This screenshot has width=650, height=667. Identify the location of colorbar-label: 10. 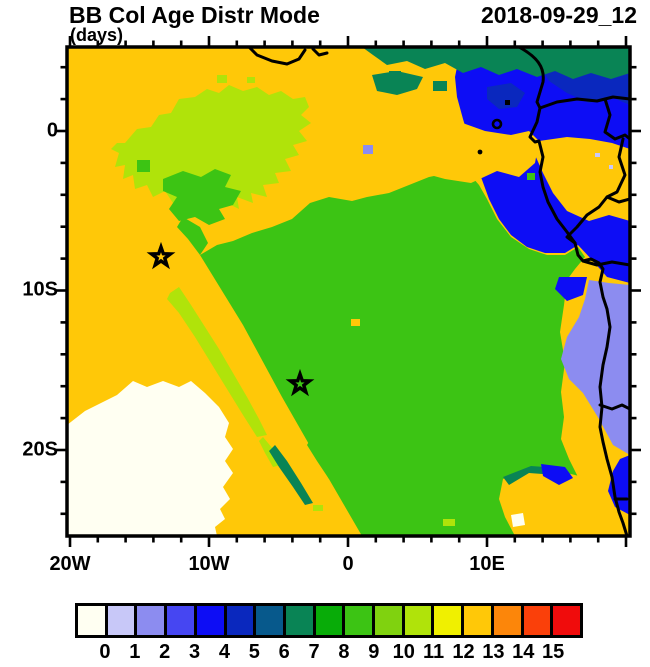
(403, 652).